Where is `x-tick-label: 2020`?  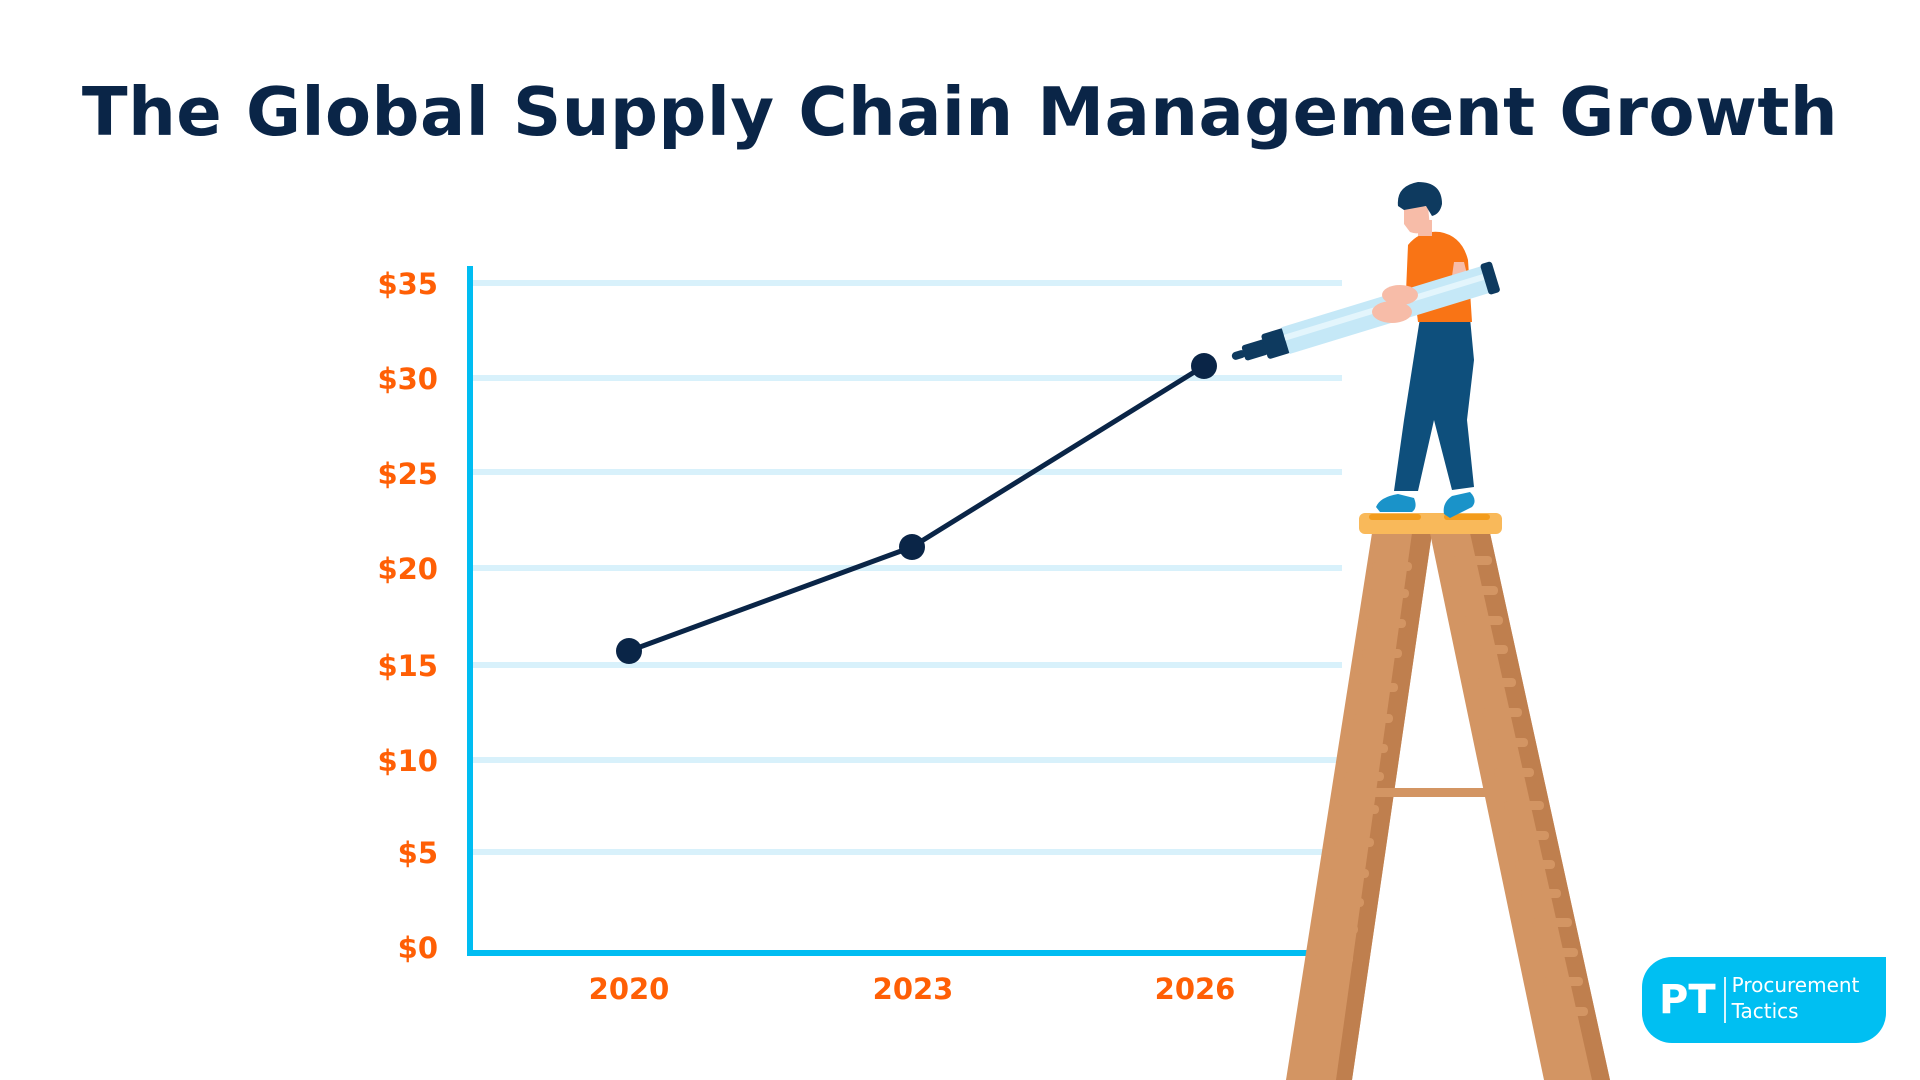 x-tick-label: 2020 is located at coordinates (629, 989).